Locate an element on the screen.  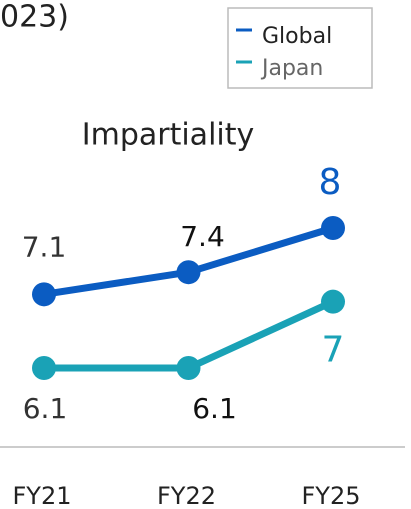
data-label: 7.4 is located at coordinates (202, 236).